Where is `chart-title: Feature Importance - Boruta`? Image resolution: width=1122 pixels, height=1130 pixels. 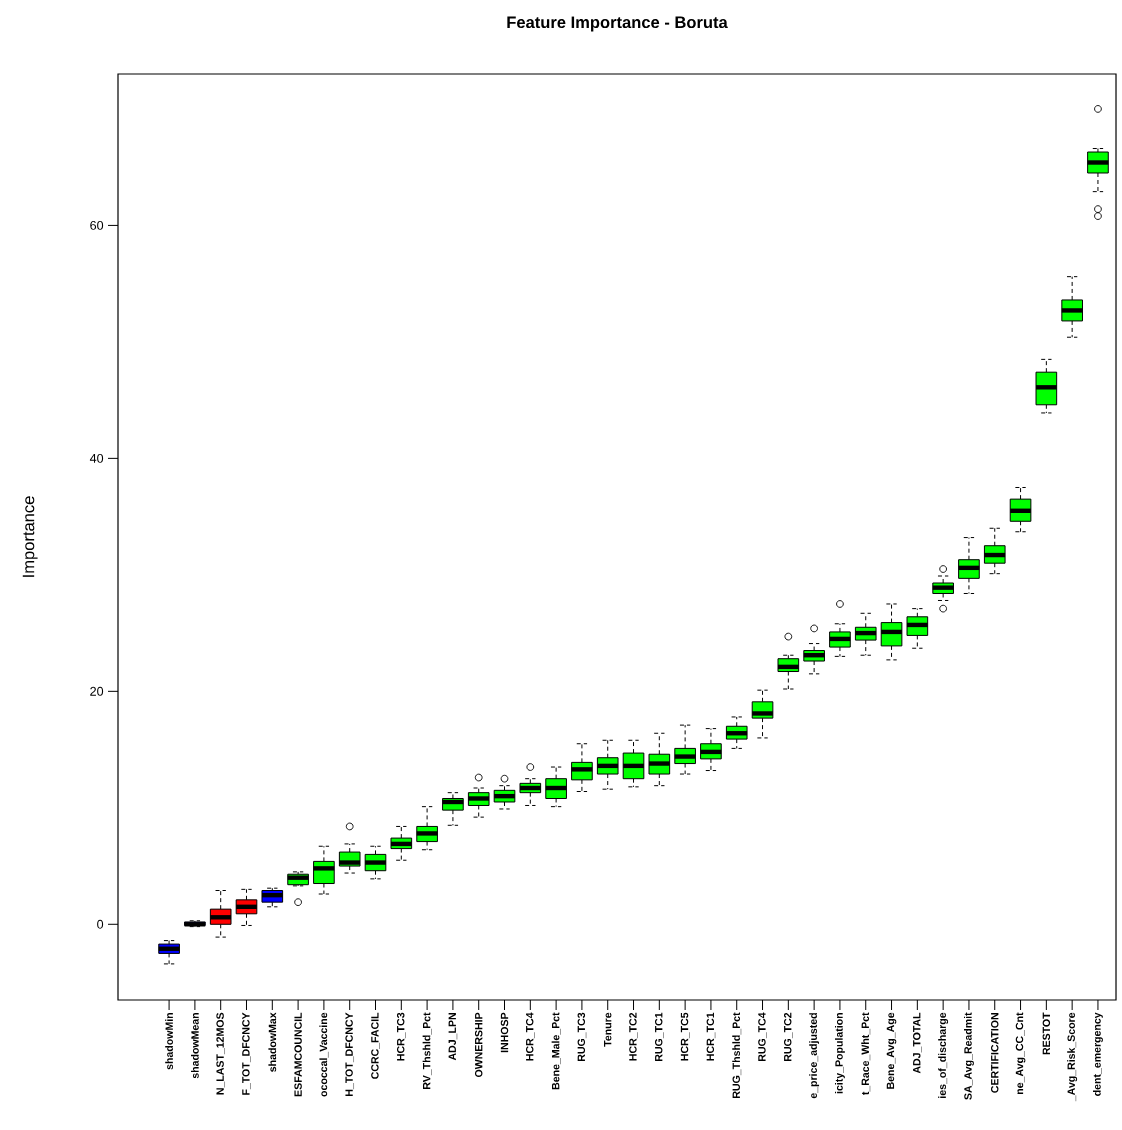 chart-title: Feature Importance - Boruta is located at coordinates (617, 24).